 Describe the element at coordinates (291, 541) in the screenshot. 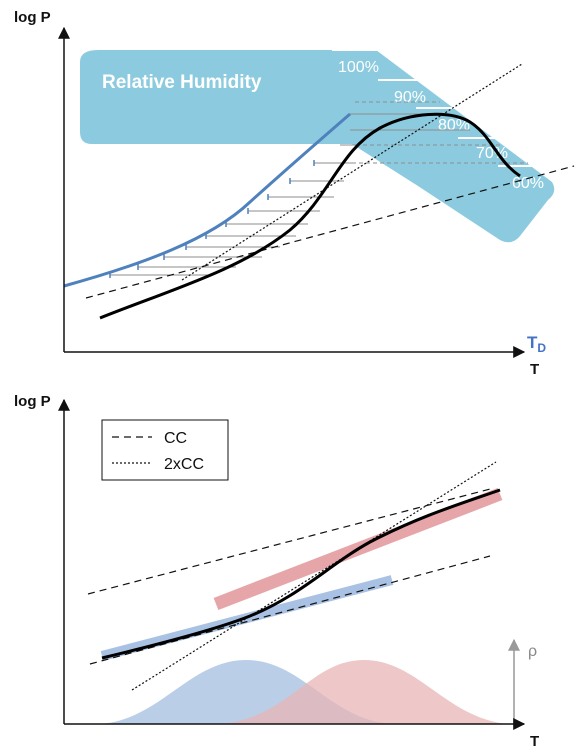

I see `cc-line-bottom-upper` at that location.